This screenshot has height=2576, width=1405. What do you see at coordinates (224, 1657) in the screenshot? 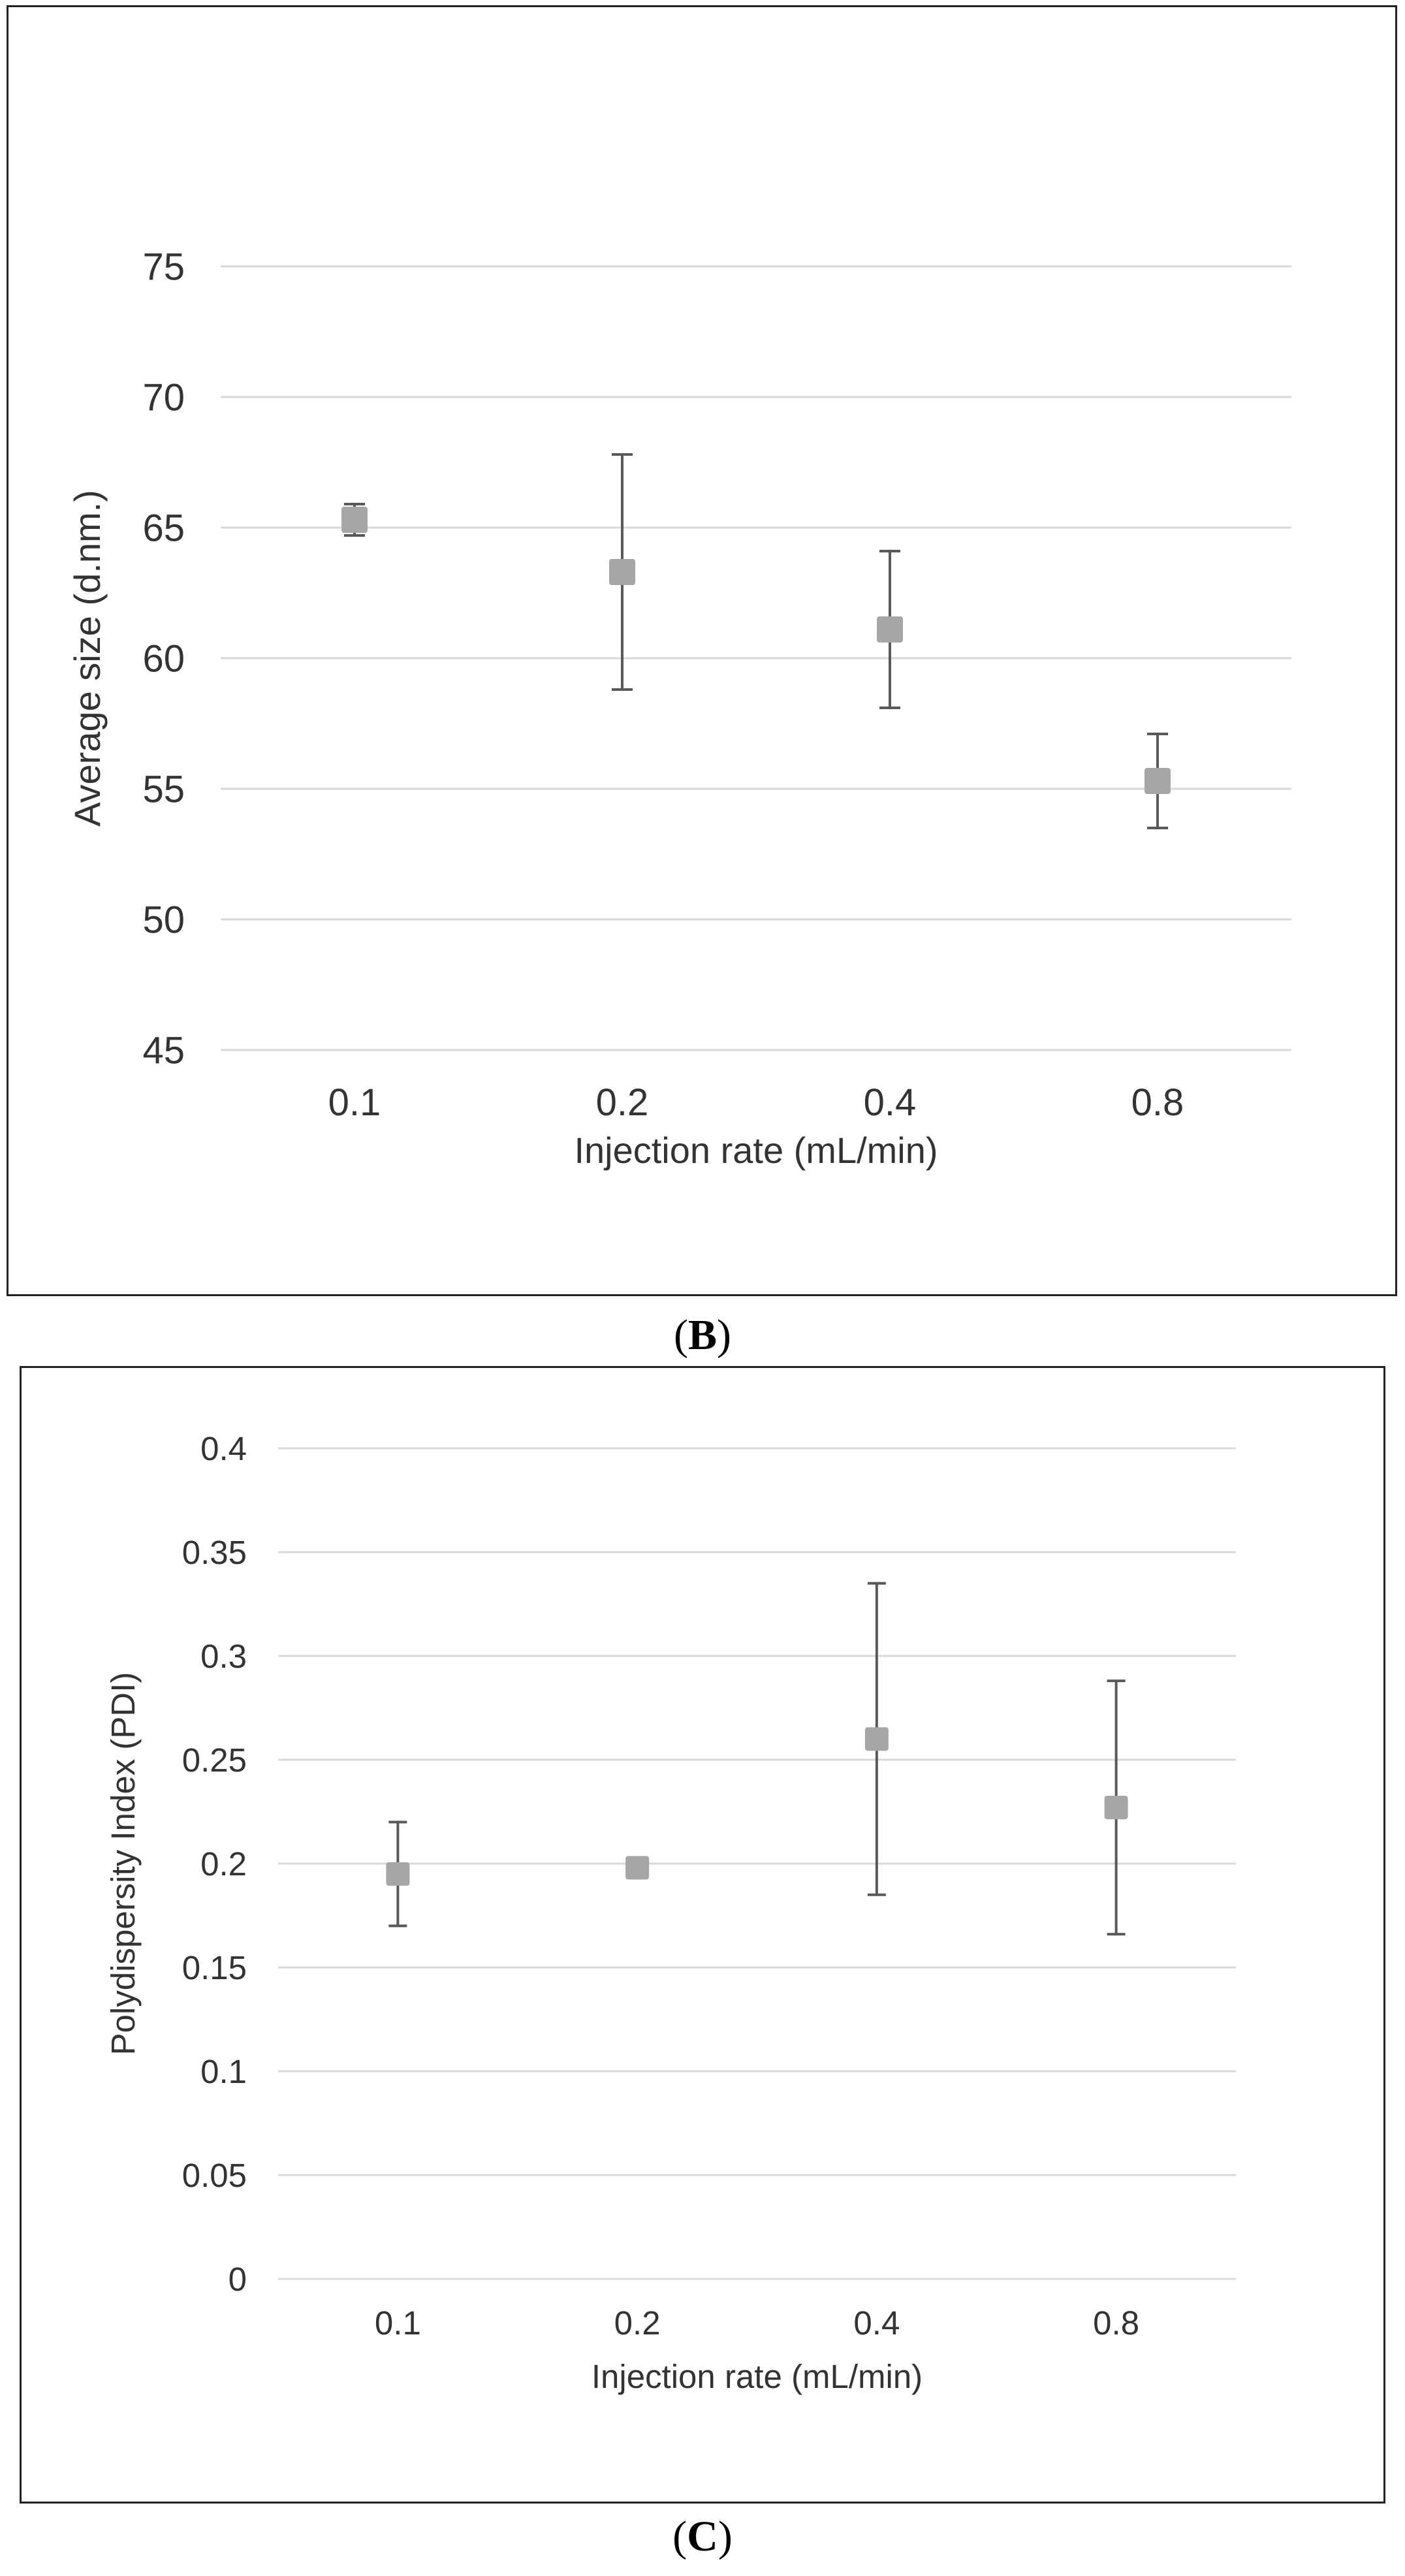
I see `y-tick-label: 0.3` at bounding box center [224, 1657].